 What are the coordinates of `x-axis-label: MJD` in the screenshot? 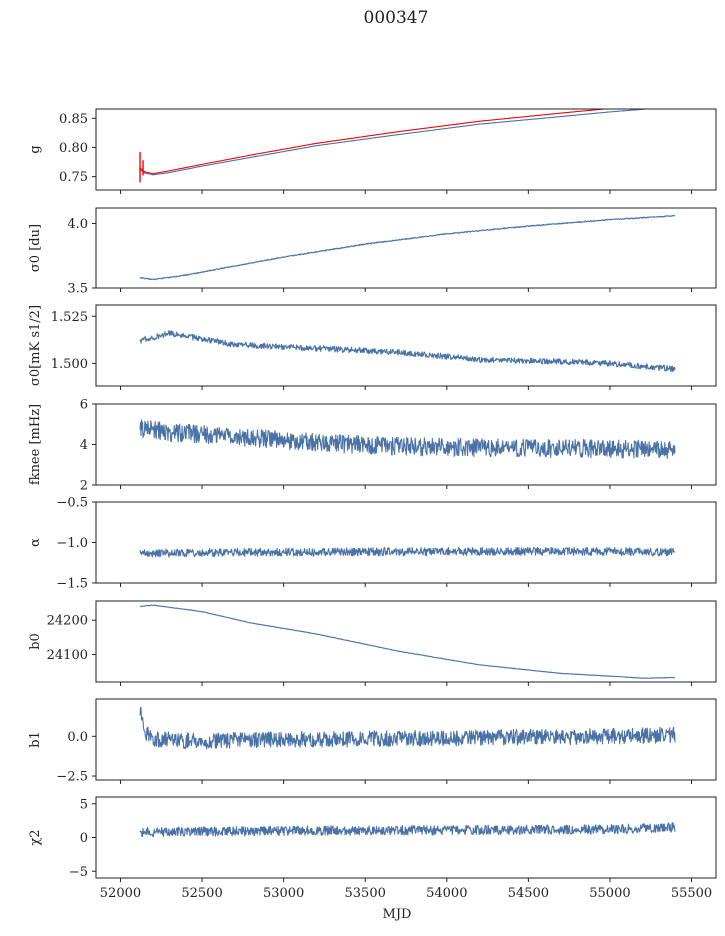 It's located at (397, 914).